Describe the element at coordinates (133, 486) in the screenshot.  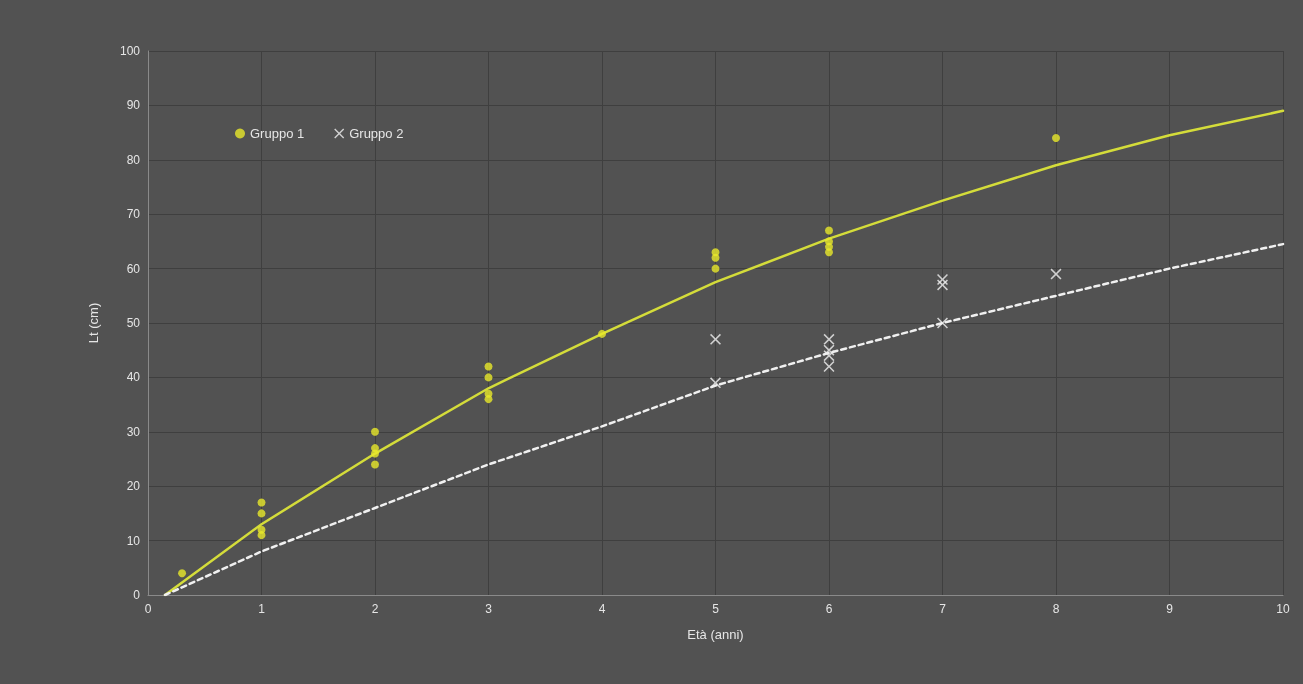
I see `y-tick-label: 20` at that location.